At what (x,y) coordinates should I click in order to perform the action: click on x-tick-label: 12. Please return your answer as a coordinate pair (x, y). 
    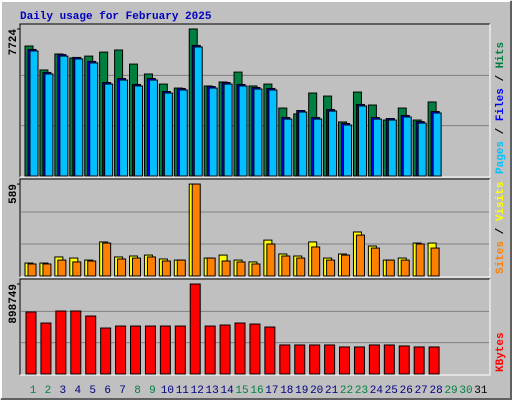
    Looking at the image, I should click on (197, 391).